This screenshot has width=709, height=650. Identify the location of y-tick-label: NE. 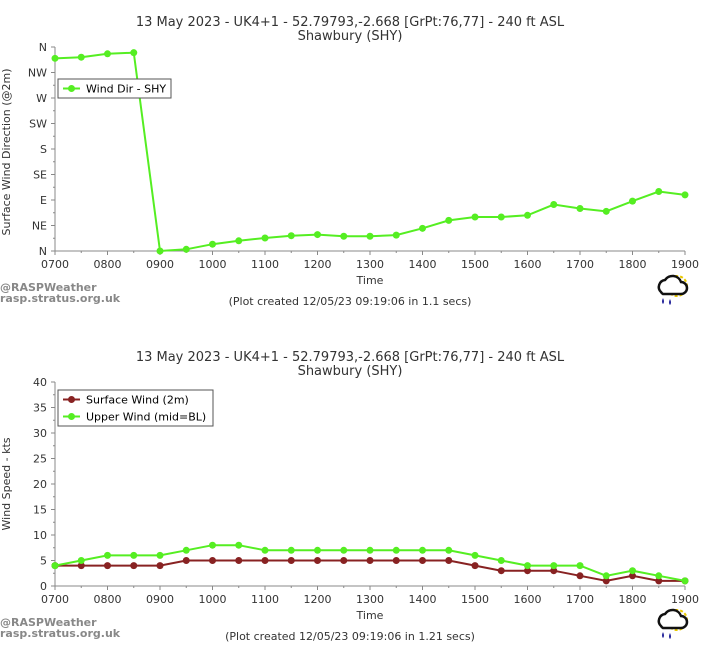
(39, 226).